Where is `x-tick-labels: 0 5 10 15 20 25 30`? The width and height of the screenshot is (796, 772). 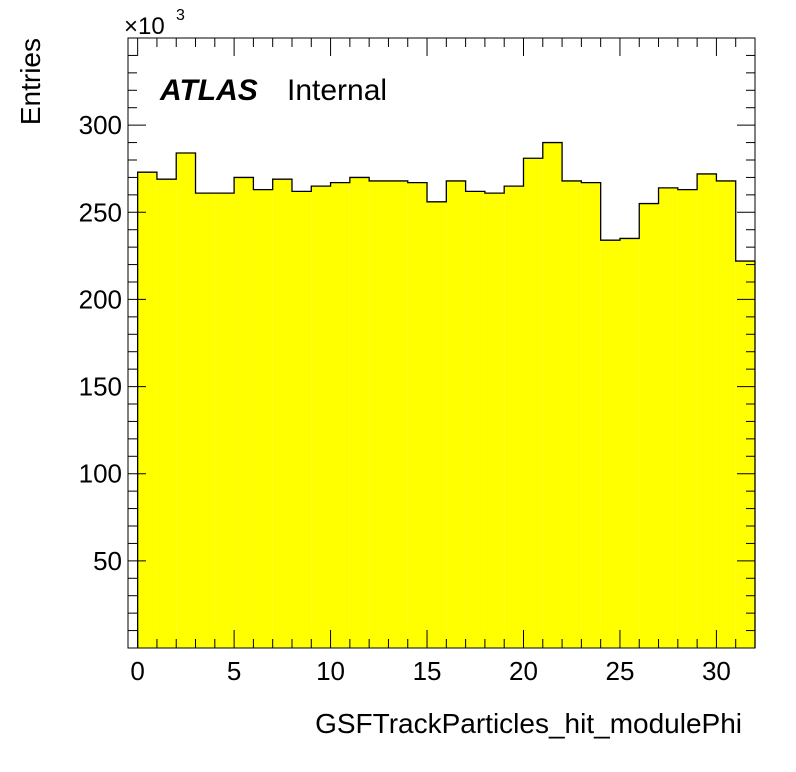
x-tick-labels: 0 5 10 15 20 25 30 is located at coordinates (430, 671).